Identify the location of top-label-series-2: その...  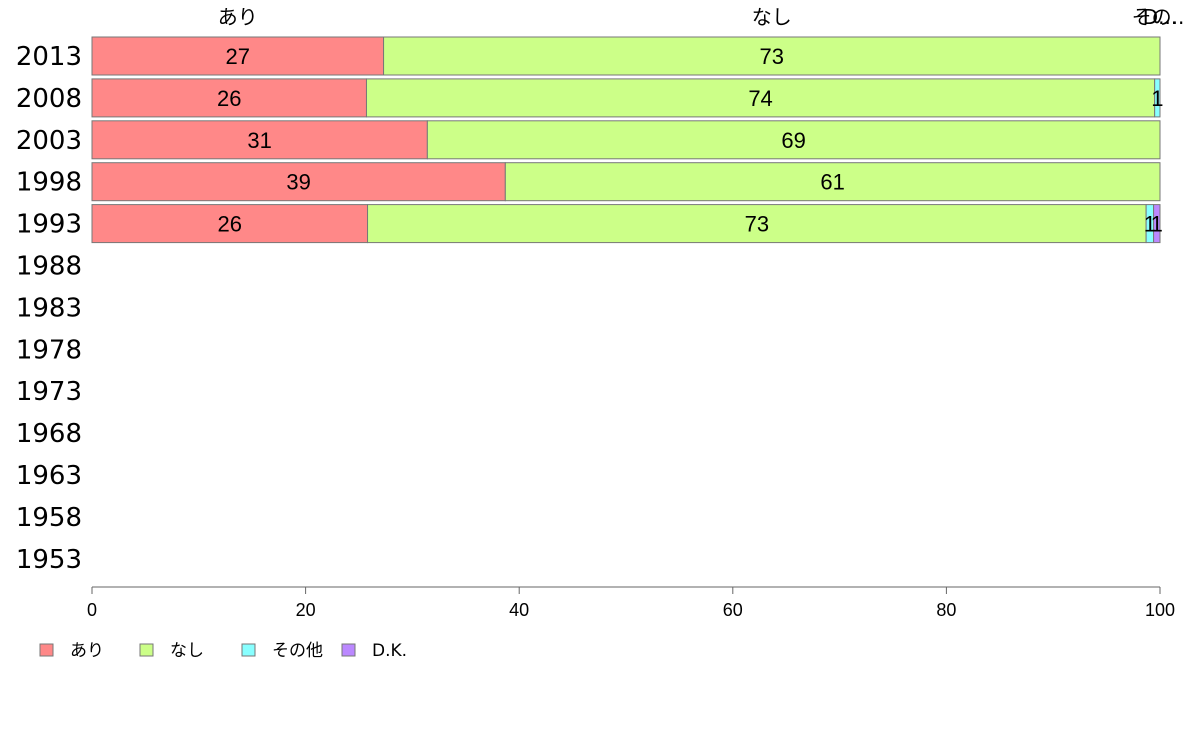
(1158, 17).